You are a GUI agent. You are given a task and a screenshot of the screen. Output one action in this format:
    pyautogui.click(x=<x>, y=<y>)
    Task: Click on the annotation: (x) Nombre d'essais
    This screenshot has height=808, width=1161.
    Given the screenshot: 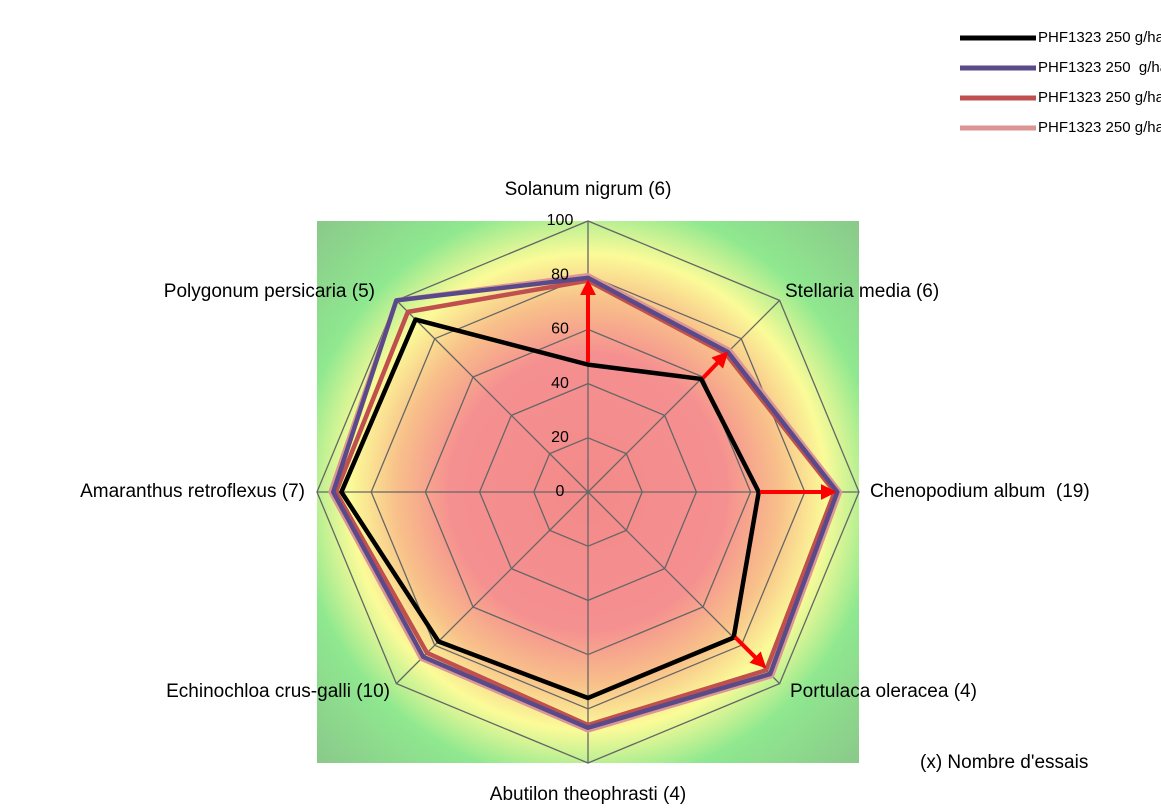 What is the action you would take?
    pyautogui.click(x=1004, y=762)
    